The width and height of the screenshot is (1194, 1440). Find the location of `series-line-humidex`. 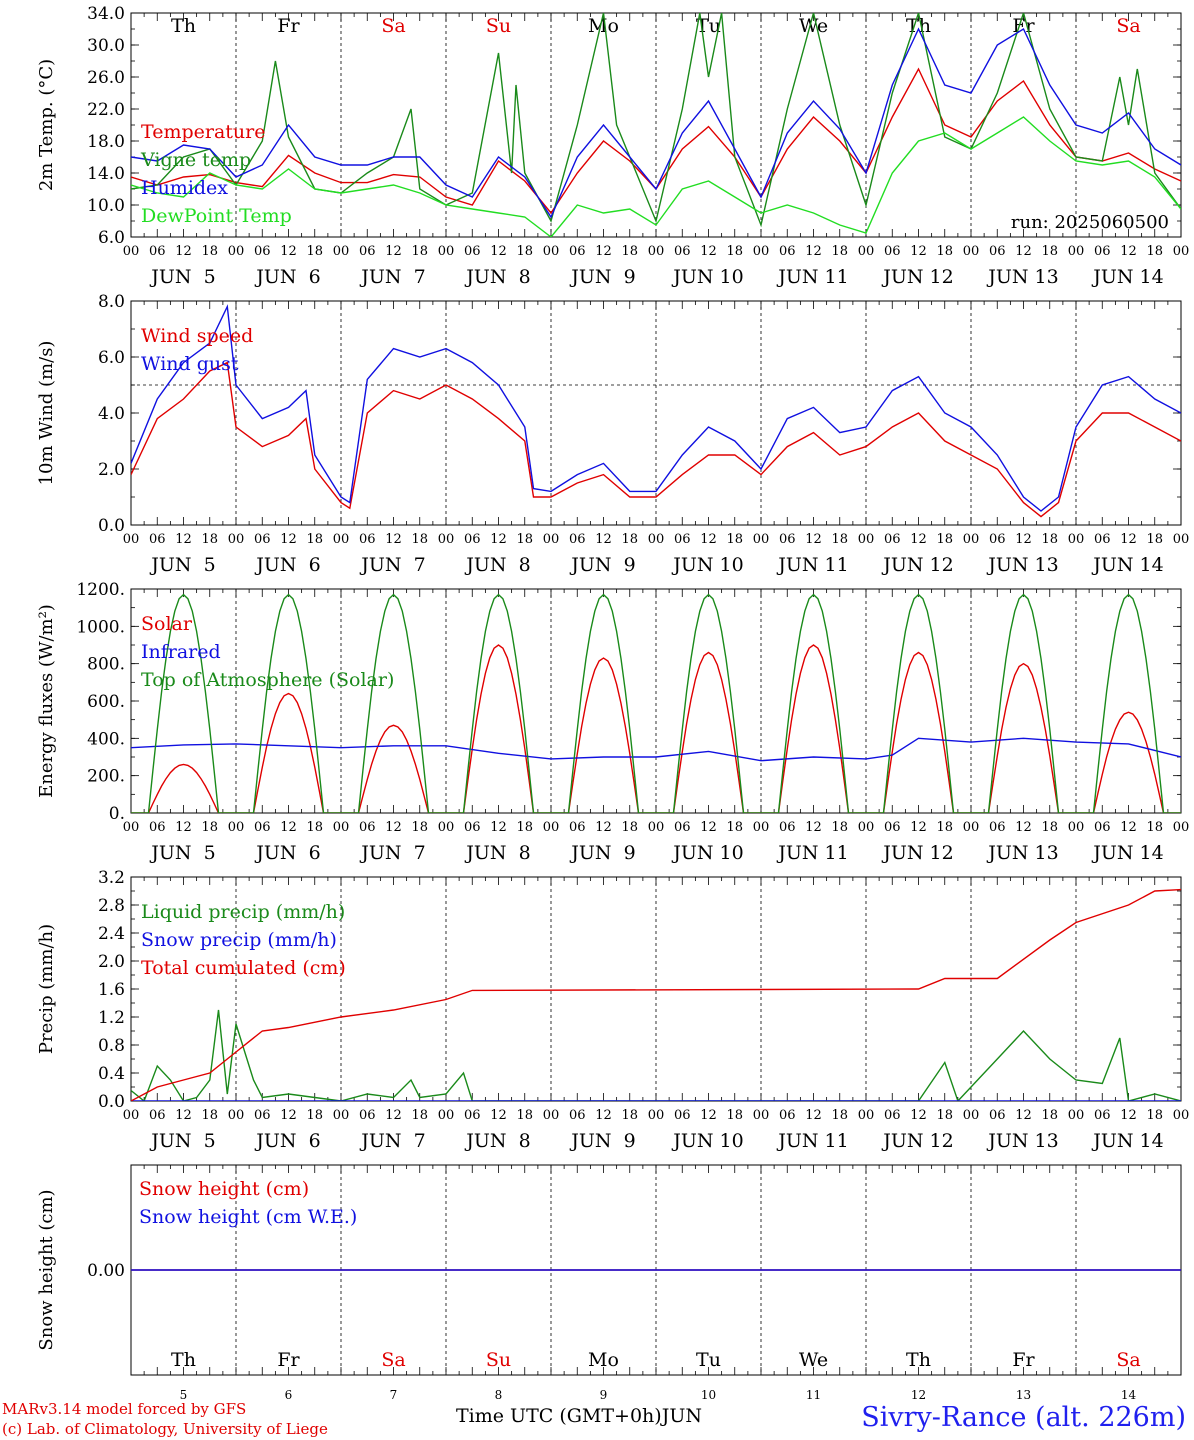

series-line-humidex is located at coordinates (656, 123).